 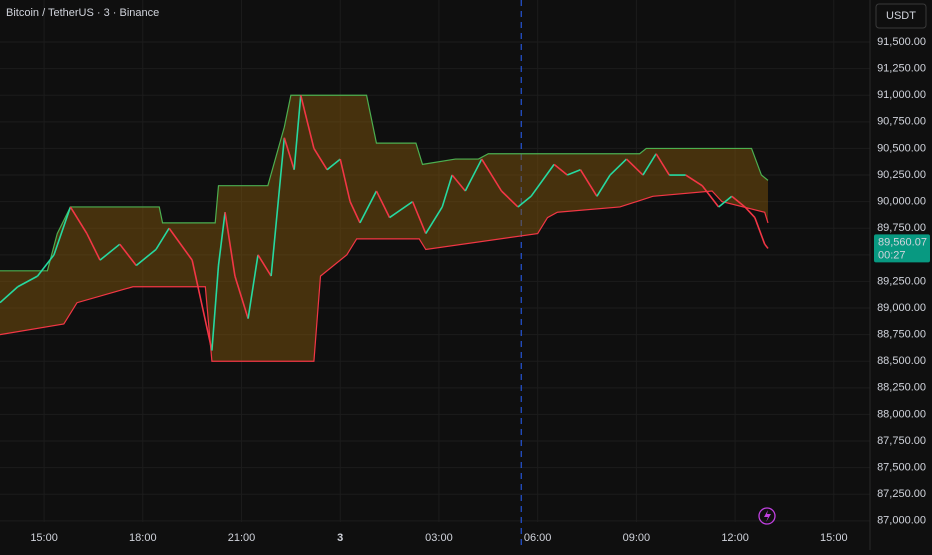 I want to click on y-tick-label: 91,000.00, so click(x=901, y=95).